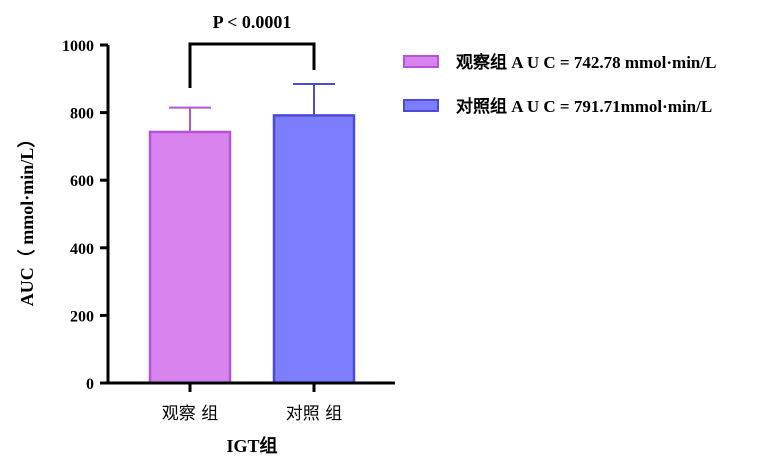 The height and width of the screenshot is (458, 777). I want to click on y-axis: 0 200 400 600 800 1000, so click(86, 215).